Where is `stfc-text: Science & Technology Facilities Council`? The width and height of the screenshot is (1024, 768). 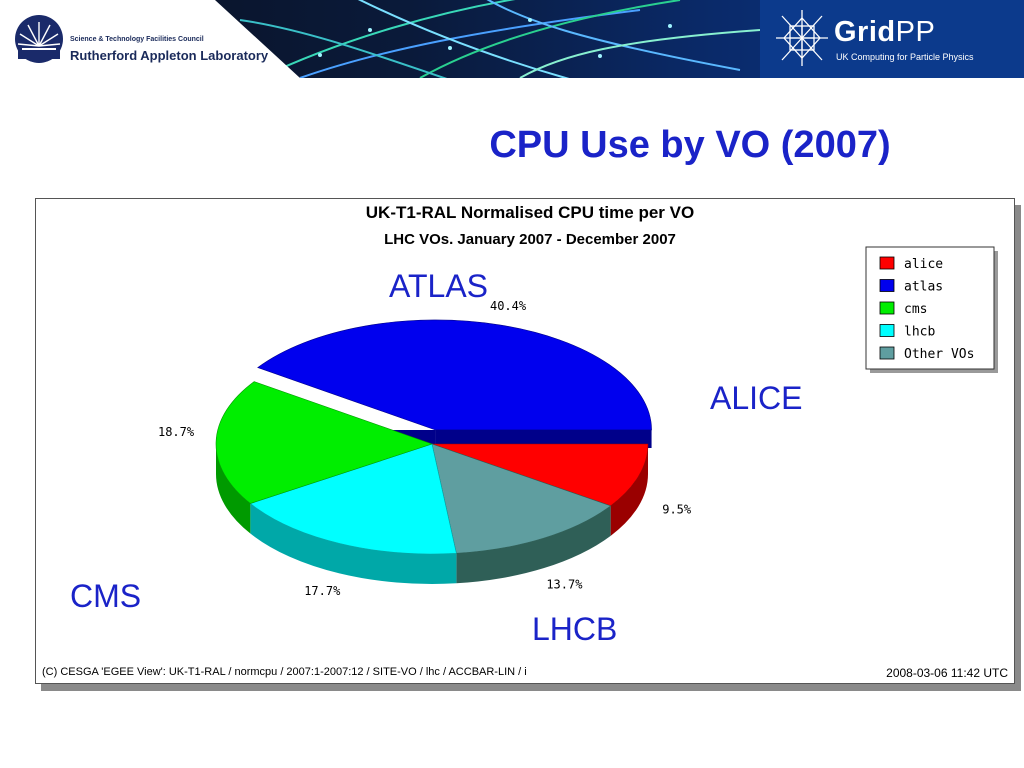 stfc-text: Science & Technology Facilities Council is located at coordinates (137, 39).